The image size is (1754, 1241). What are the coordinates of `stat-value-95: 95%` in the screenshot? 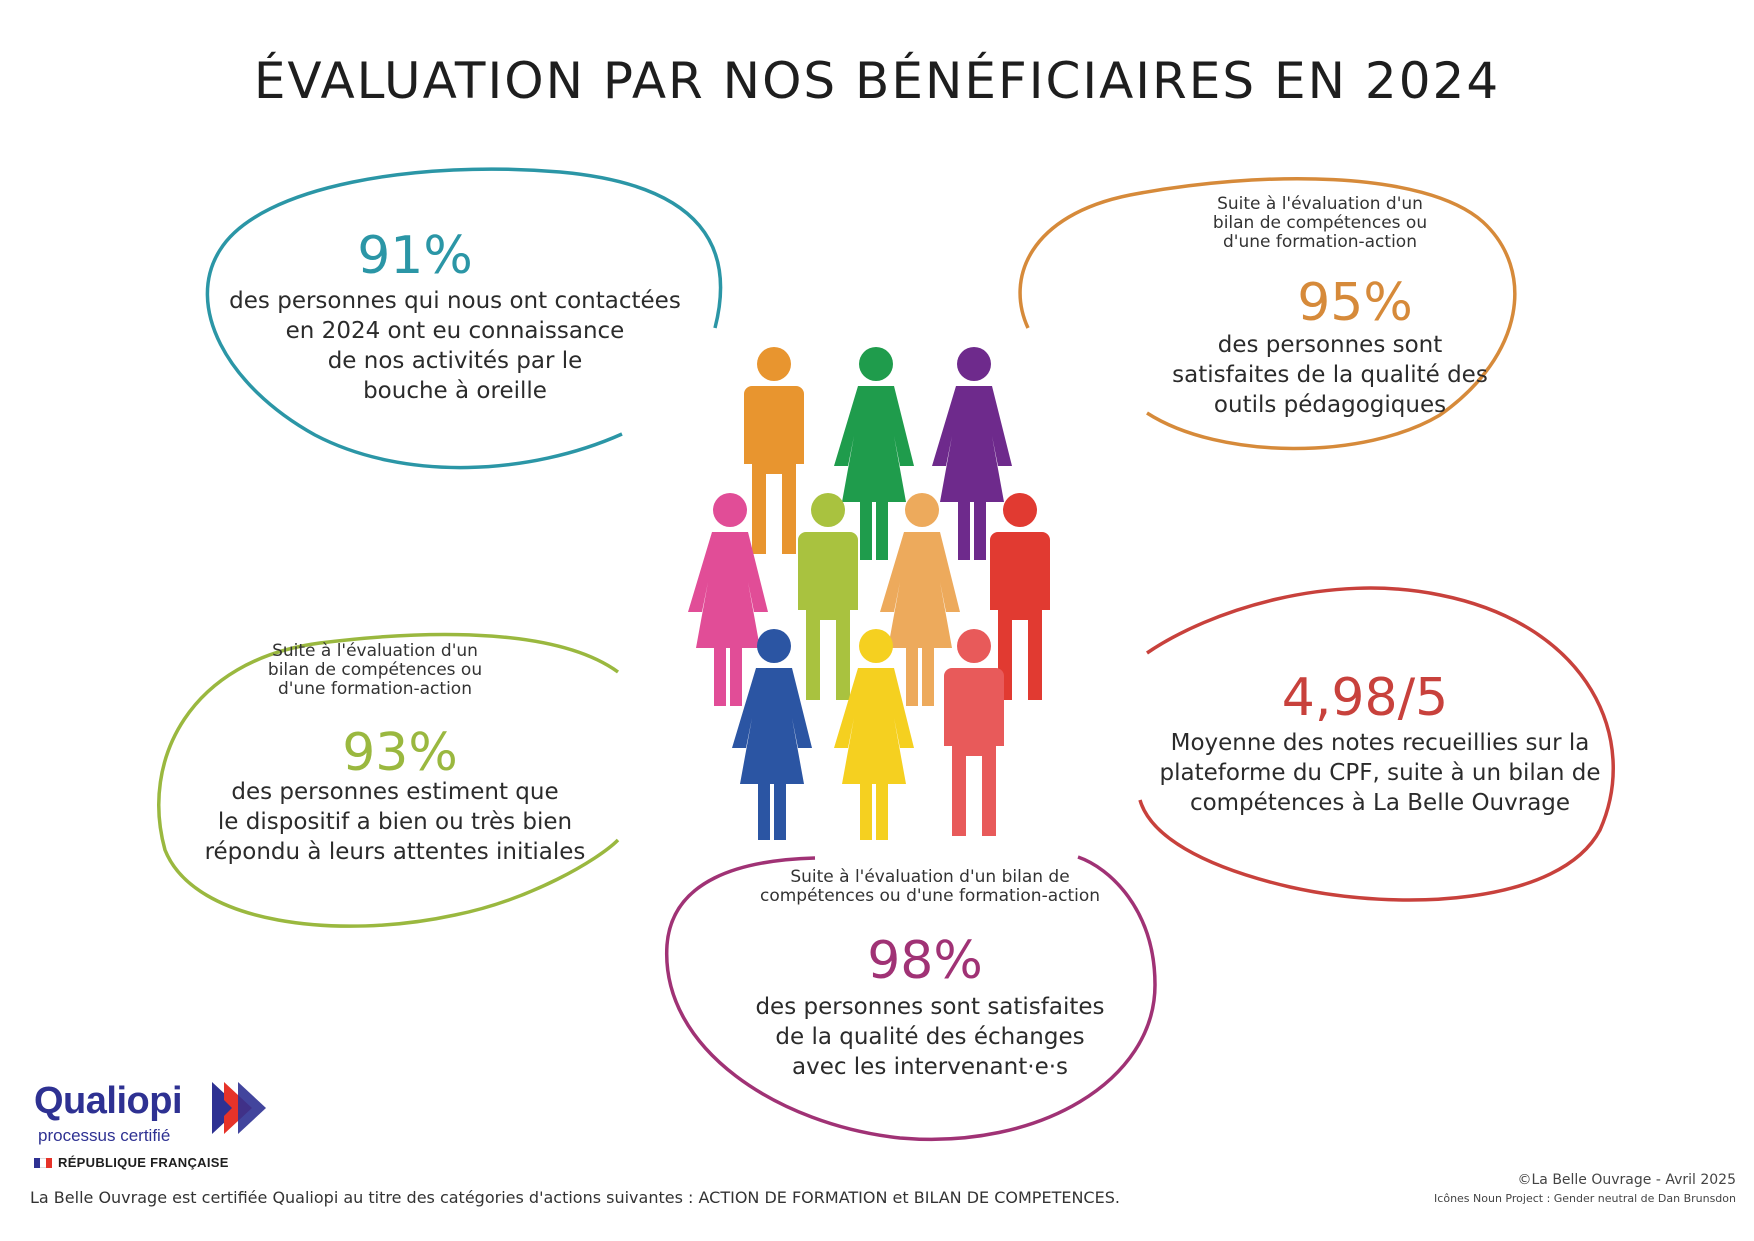 It's located at (1355, 303).